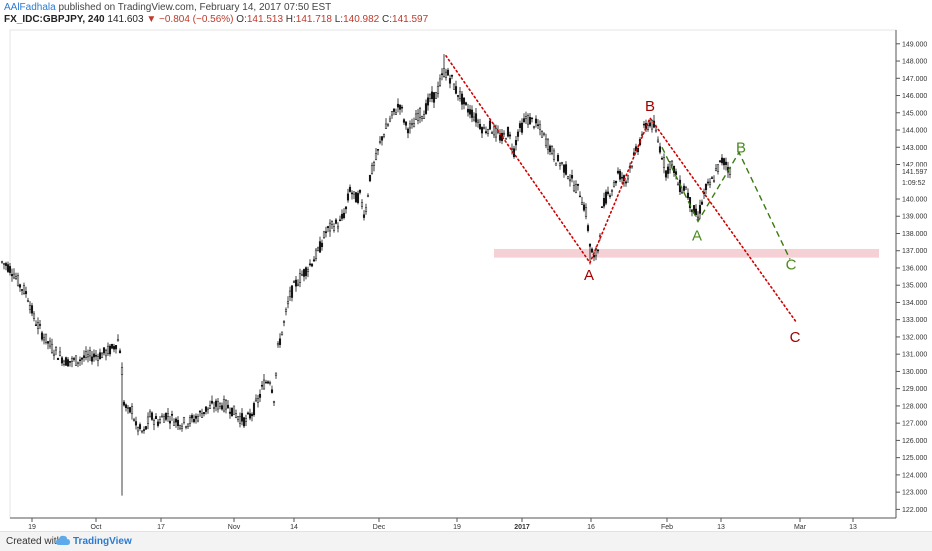  Describe the element at coordinates (791, 265) in the screenshot. I see `green-wave-label-C: C` at that location.